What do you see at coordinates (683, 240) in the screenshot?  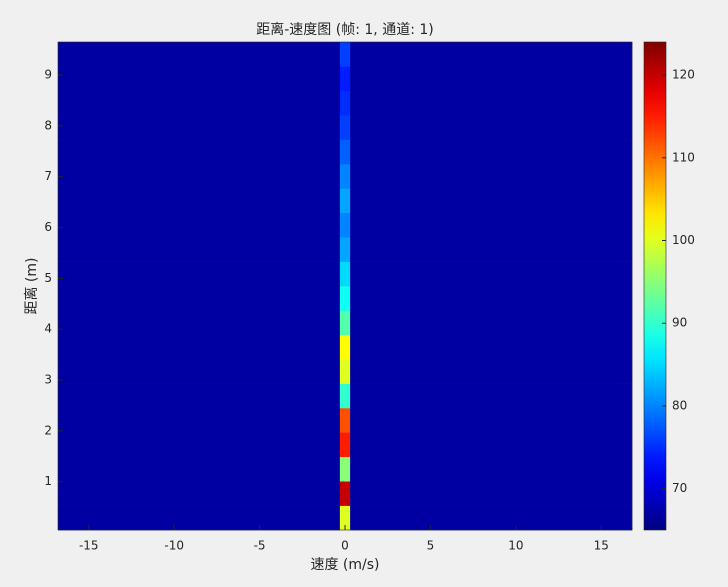 I see `colorbar-tick-label: 100` at bounding box center [683, 240].